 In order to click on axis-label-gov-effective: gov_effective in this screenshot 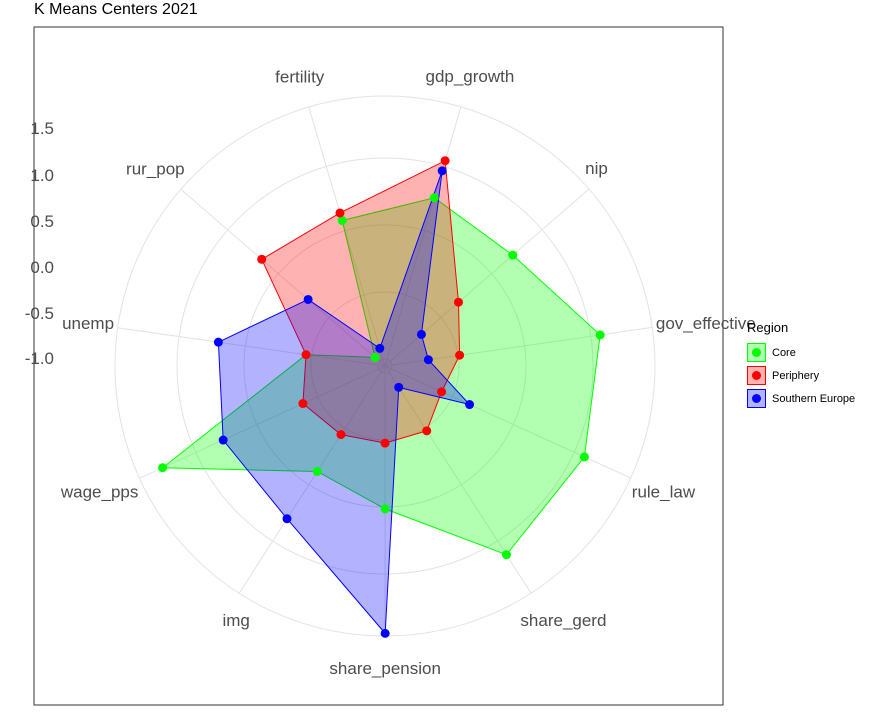, I will do `click(706, 323)`.